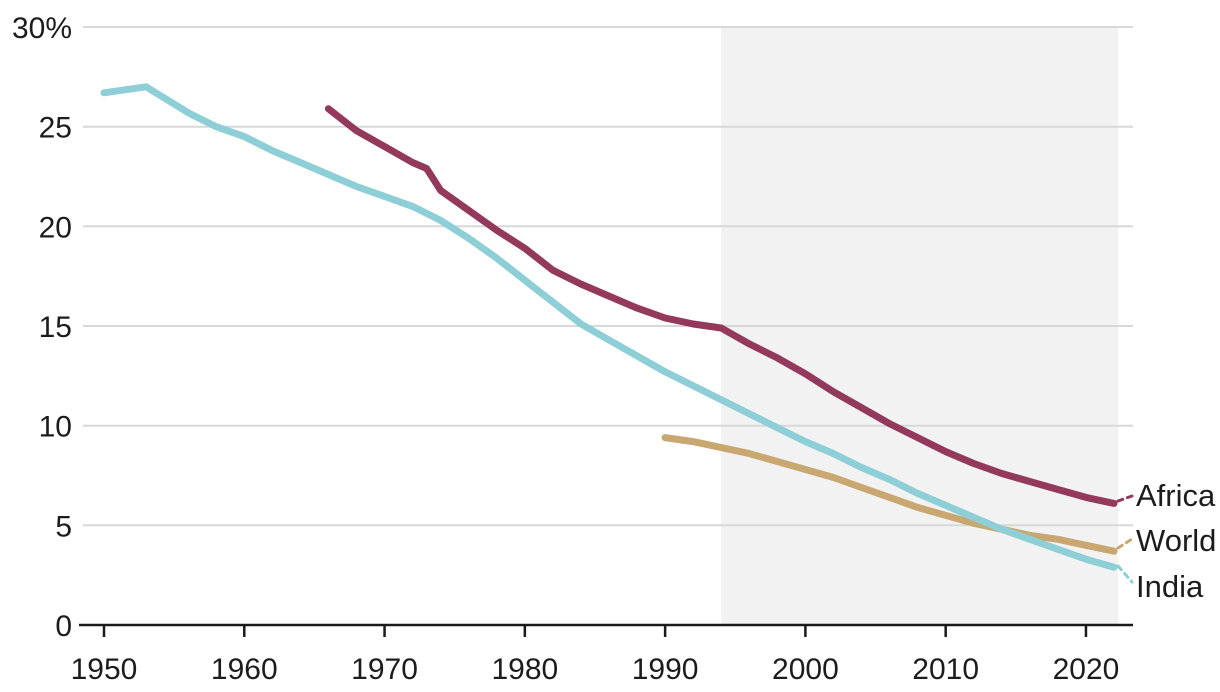 Image resolution: width=1220 pixels, height=692 pixels. What do you see at coordinates (63, 526) in the screenshot?
I see `y-tick-label-5: 5` at bounding box center [63, 526].